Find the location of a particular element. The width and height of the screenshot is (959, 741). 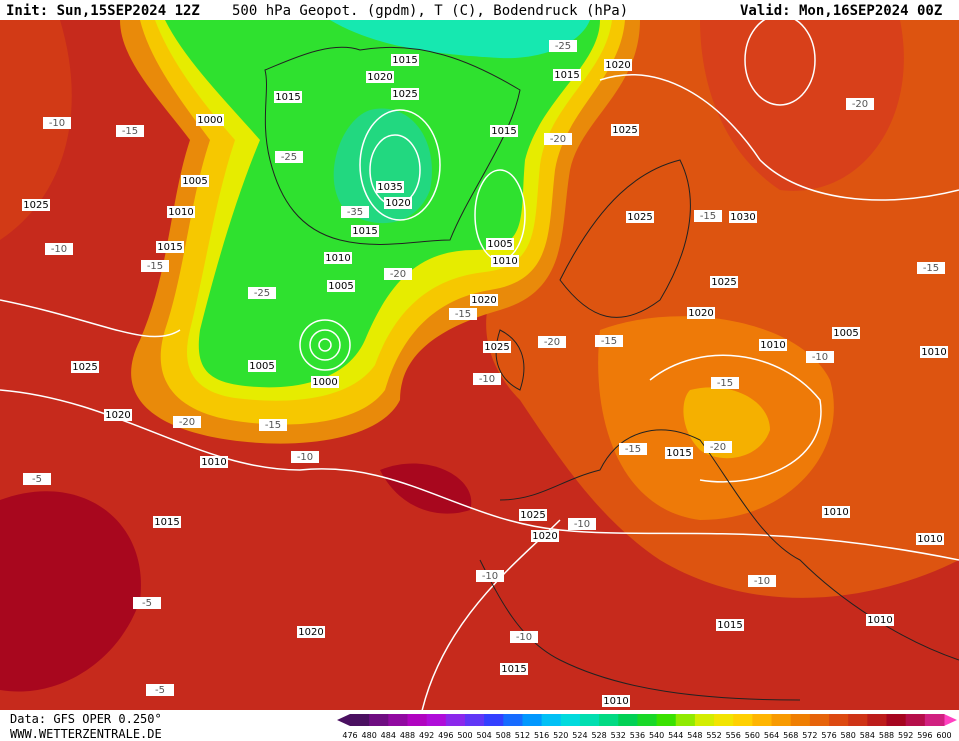

cyan-area is located at coordinates (460, 39).